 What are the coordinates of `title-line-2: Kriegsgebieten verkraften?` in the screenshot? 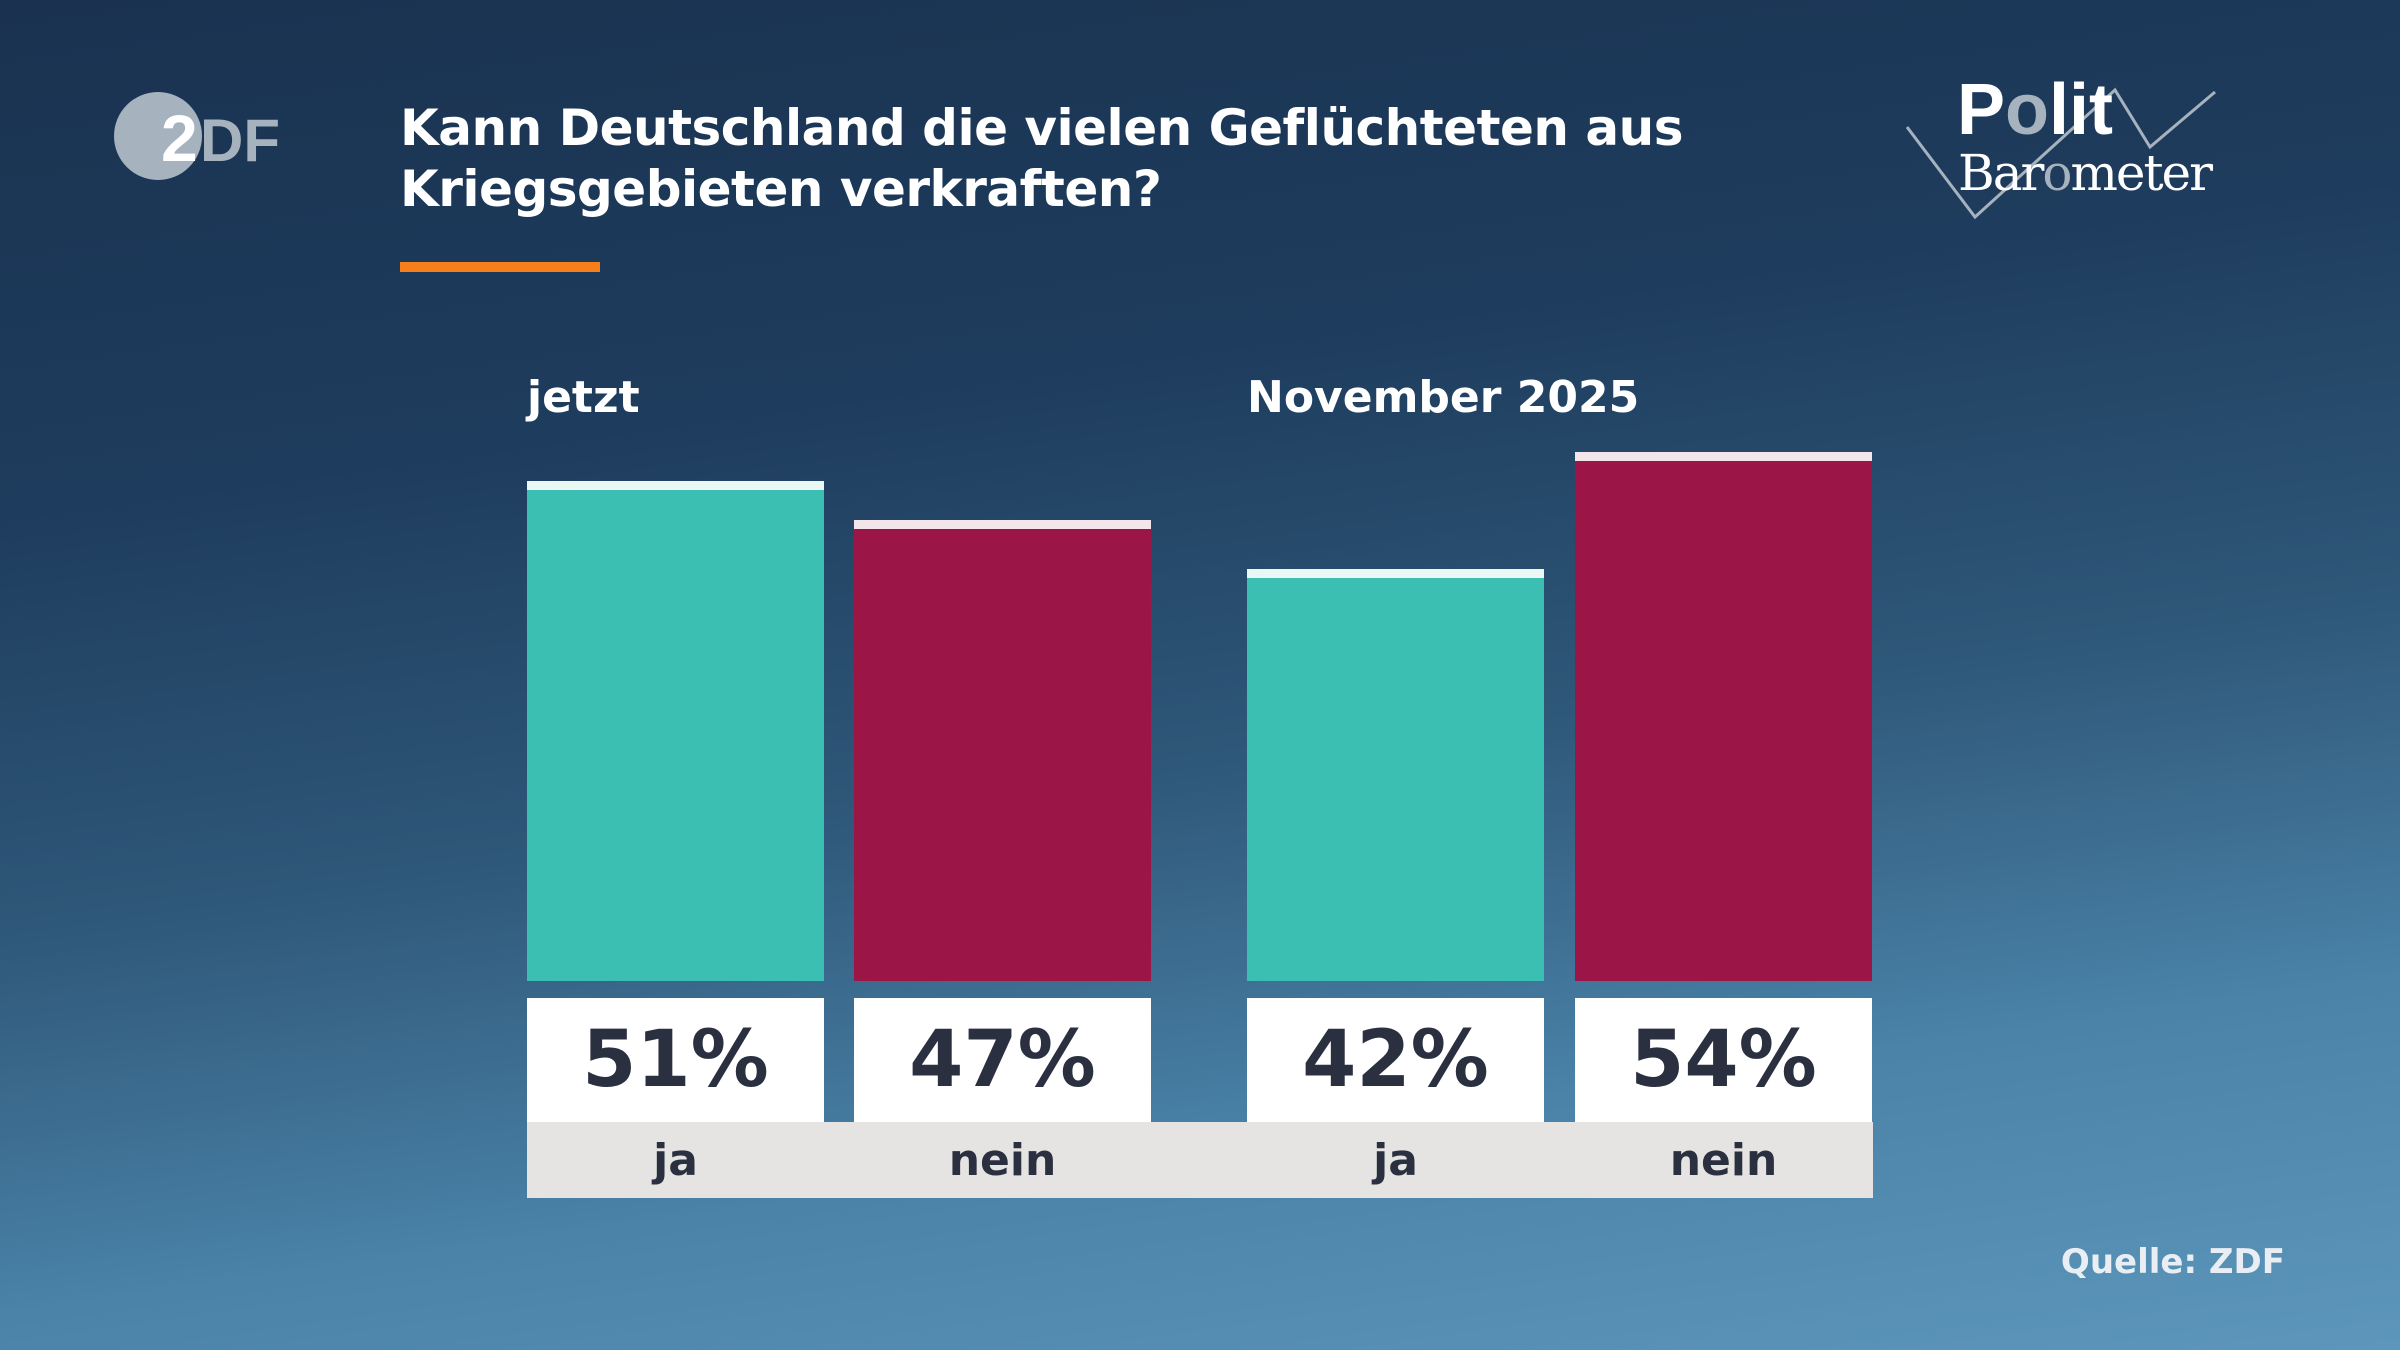 It's located at (781, 189).